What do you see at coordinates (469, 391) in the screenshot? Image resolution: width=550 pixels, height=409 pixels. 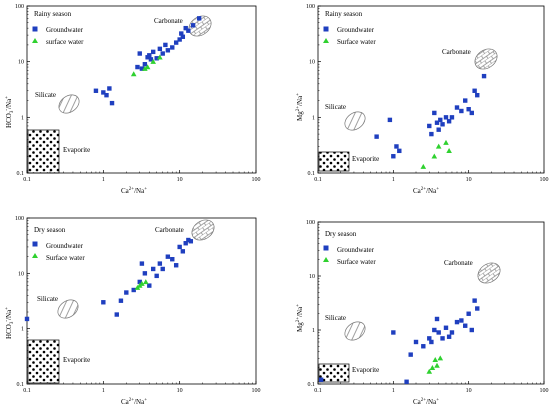 I see `panel-4-xtick-label: 10` at bounding box center [469, 391].